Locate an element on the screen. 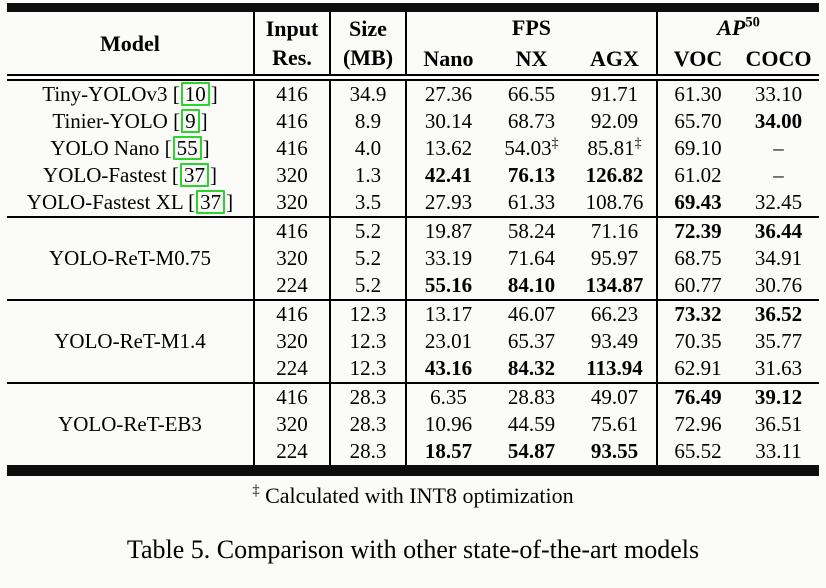 The width and height of the screenshot is (826, 588). header-row-1: Model Input Res. Size (MB) FPS AP50 is located at coordinates (413, 46).